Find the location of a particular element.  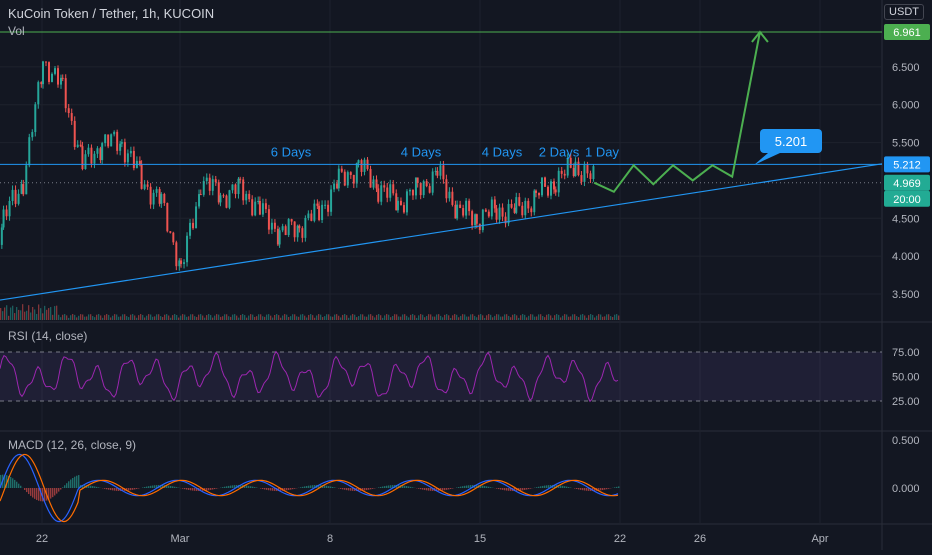

currency-badge: USDT is located at coordinates (904, 12).